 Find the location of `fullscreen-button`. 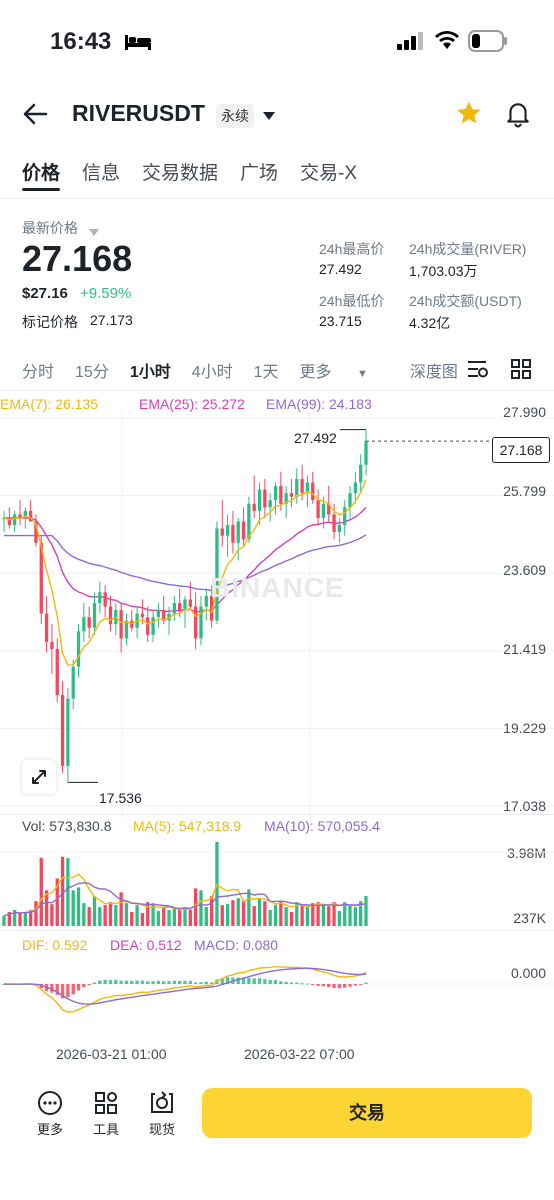

fullscreen-button is located at coordinates (39, 777).